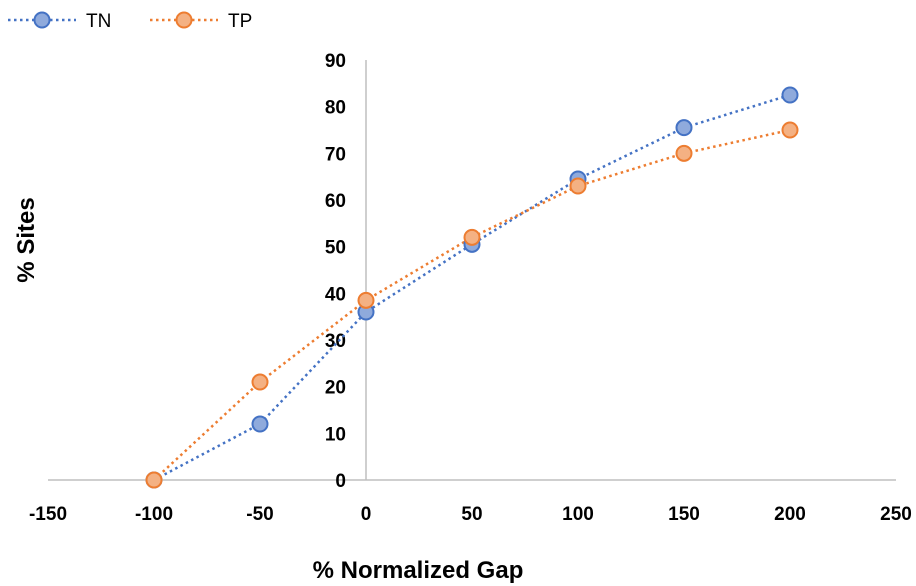  Describe the element at coordinates (48, 514) in the screenshot. I see `x-tick-label: -150` at that location.